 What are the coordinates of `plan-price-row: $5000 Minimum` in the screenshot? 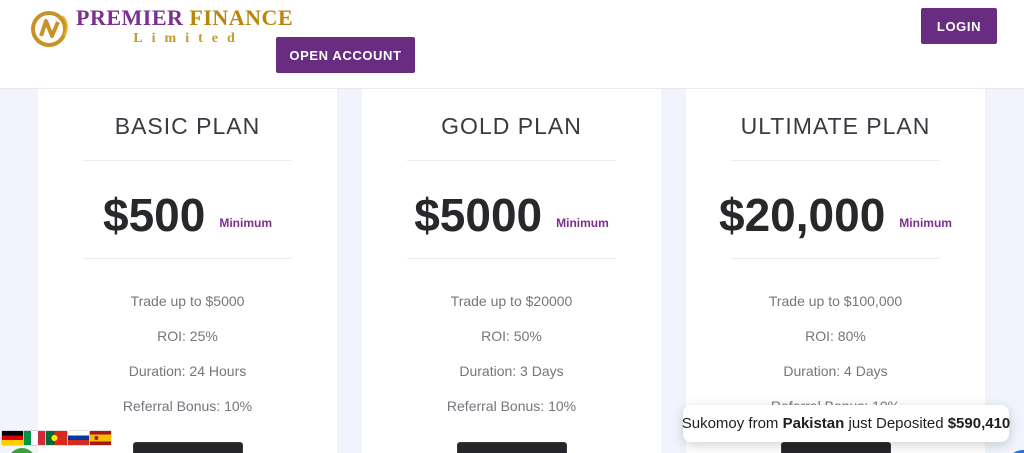 It's located at (511, 211).